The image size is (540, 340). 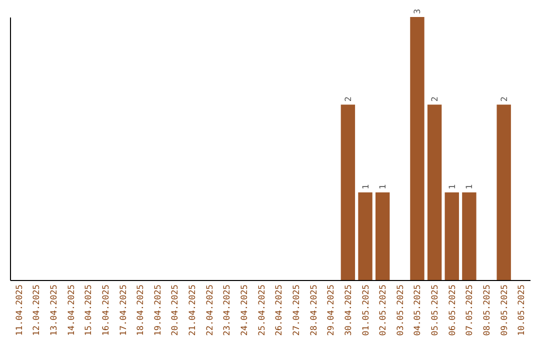 What do you see at coordinates (470, 310) in the screenshot?
I see `x-tick-label: 07.05.2025` at bounding box center [470, 310].